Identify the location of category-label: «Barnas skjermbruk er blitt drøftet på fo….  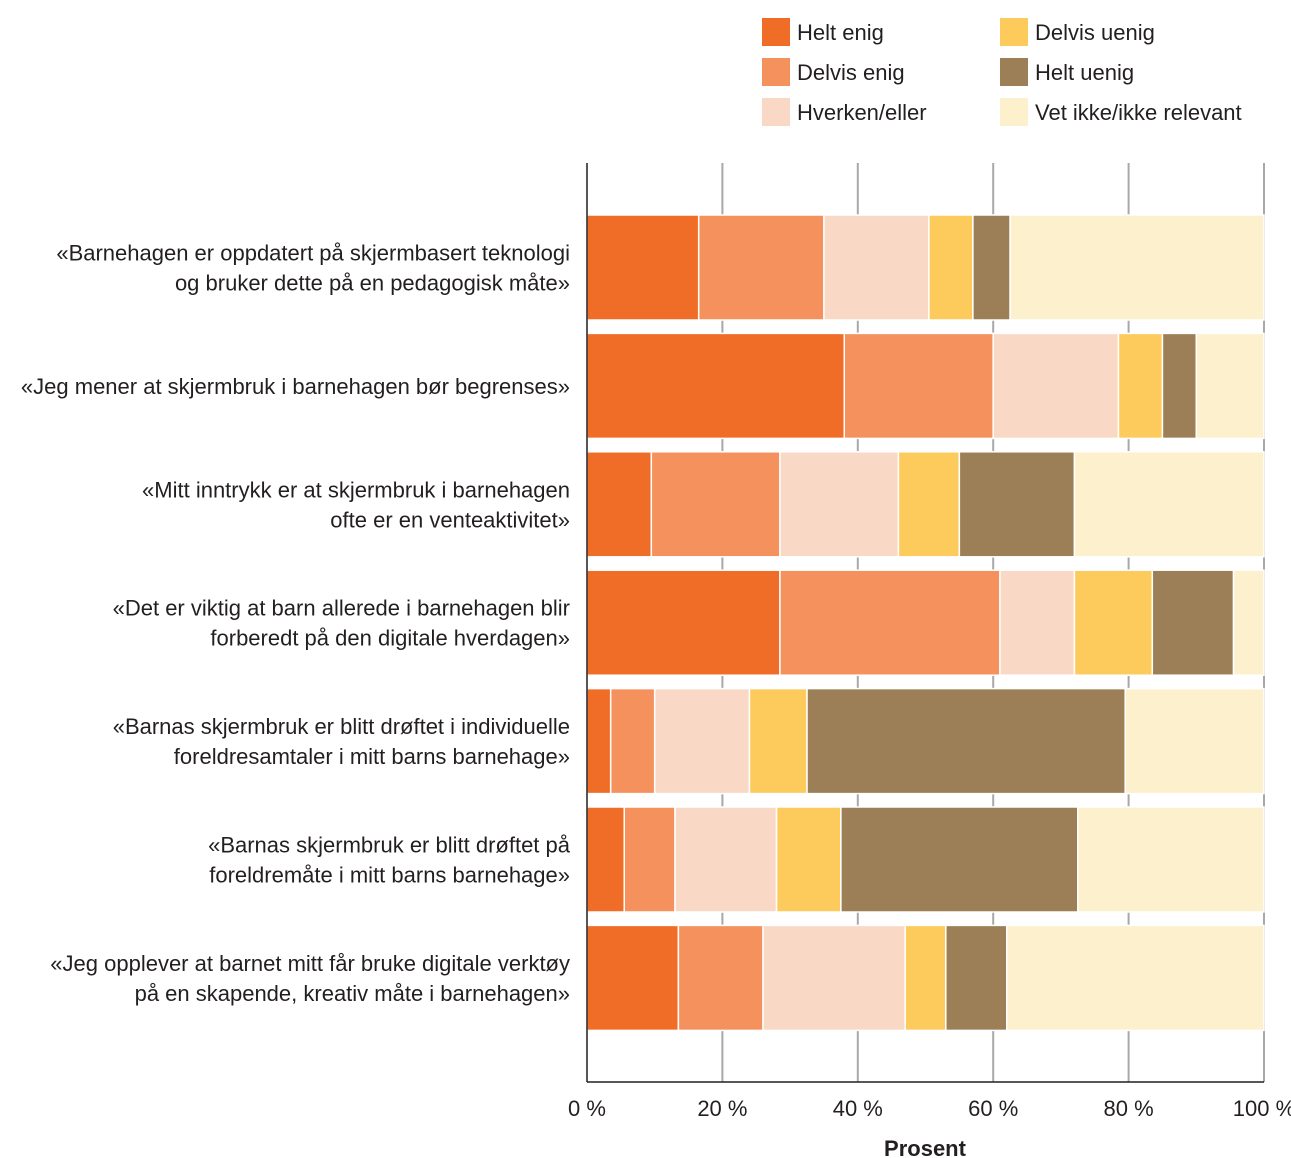
(389, 860).